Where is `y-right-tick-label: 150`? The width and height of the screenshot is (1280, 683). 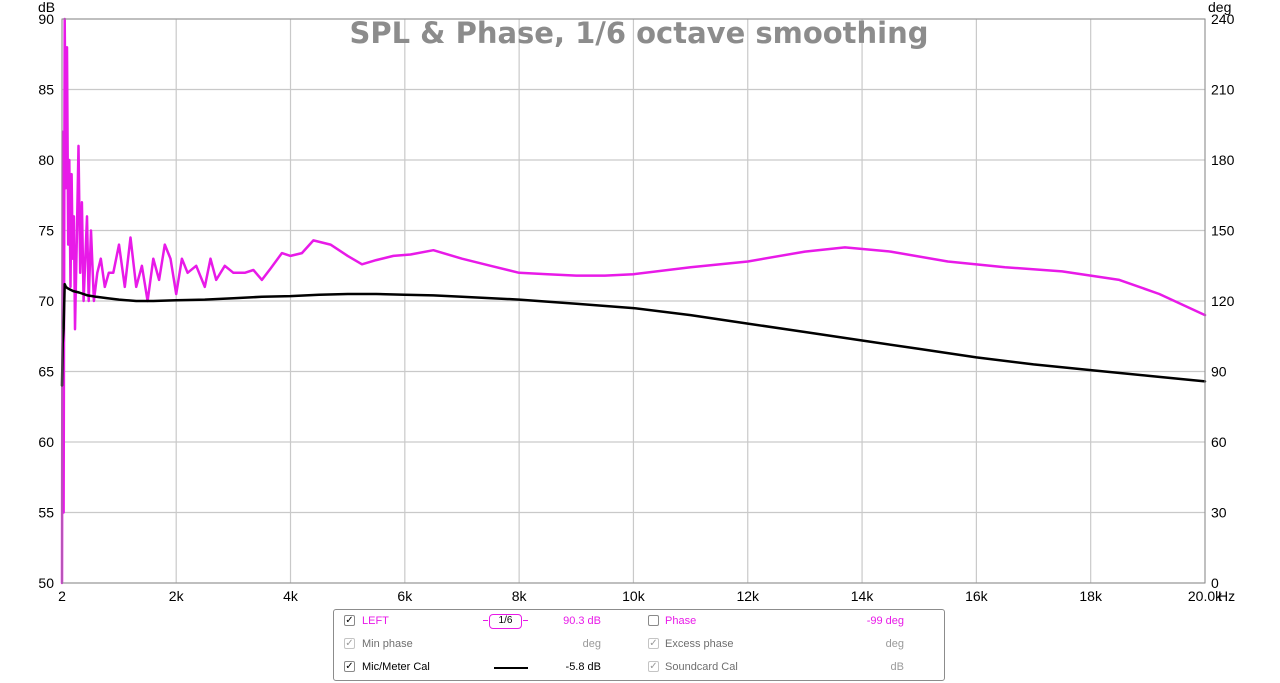 y-right-tick-label: 150 is located at coordinates (1223, 231).